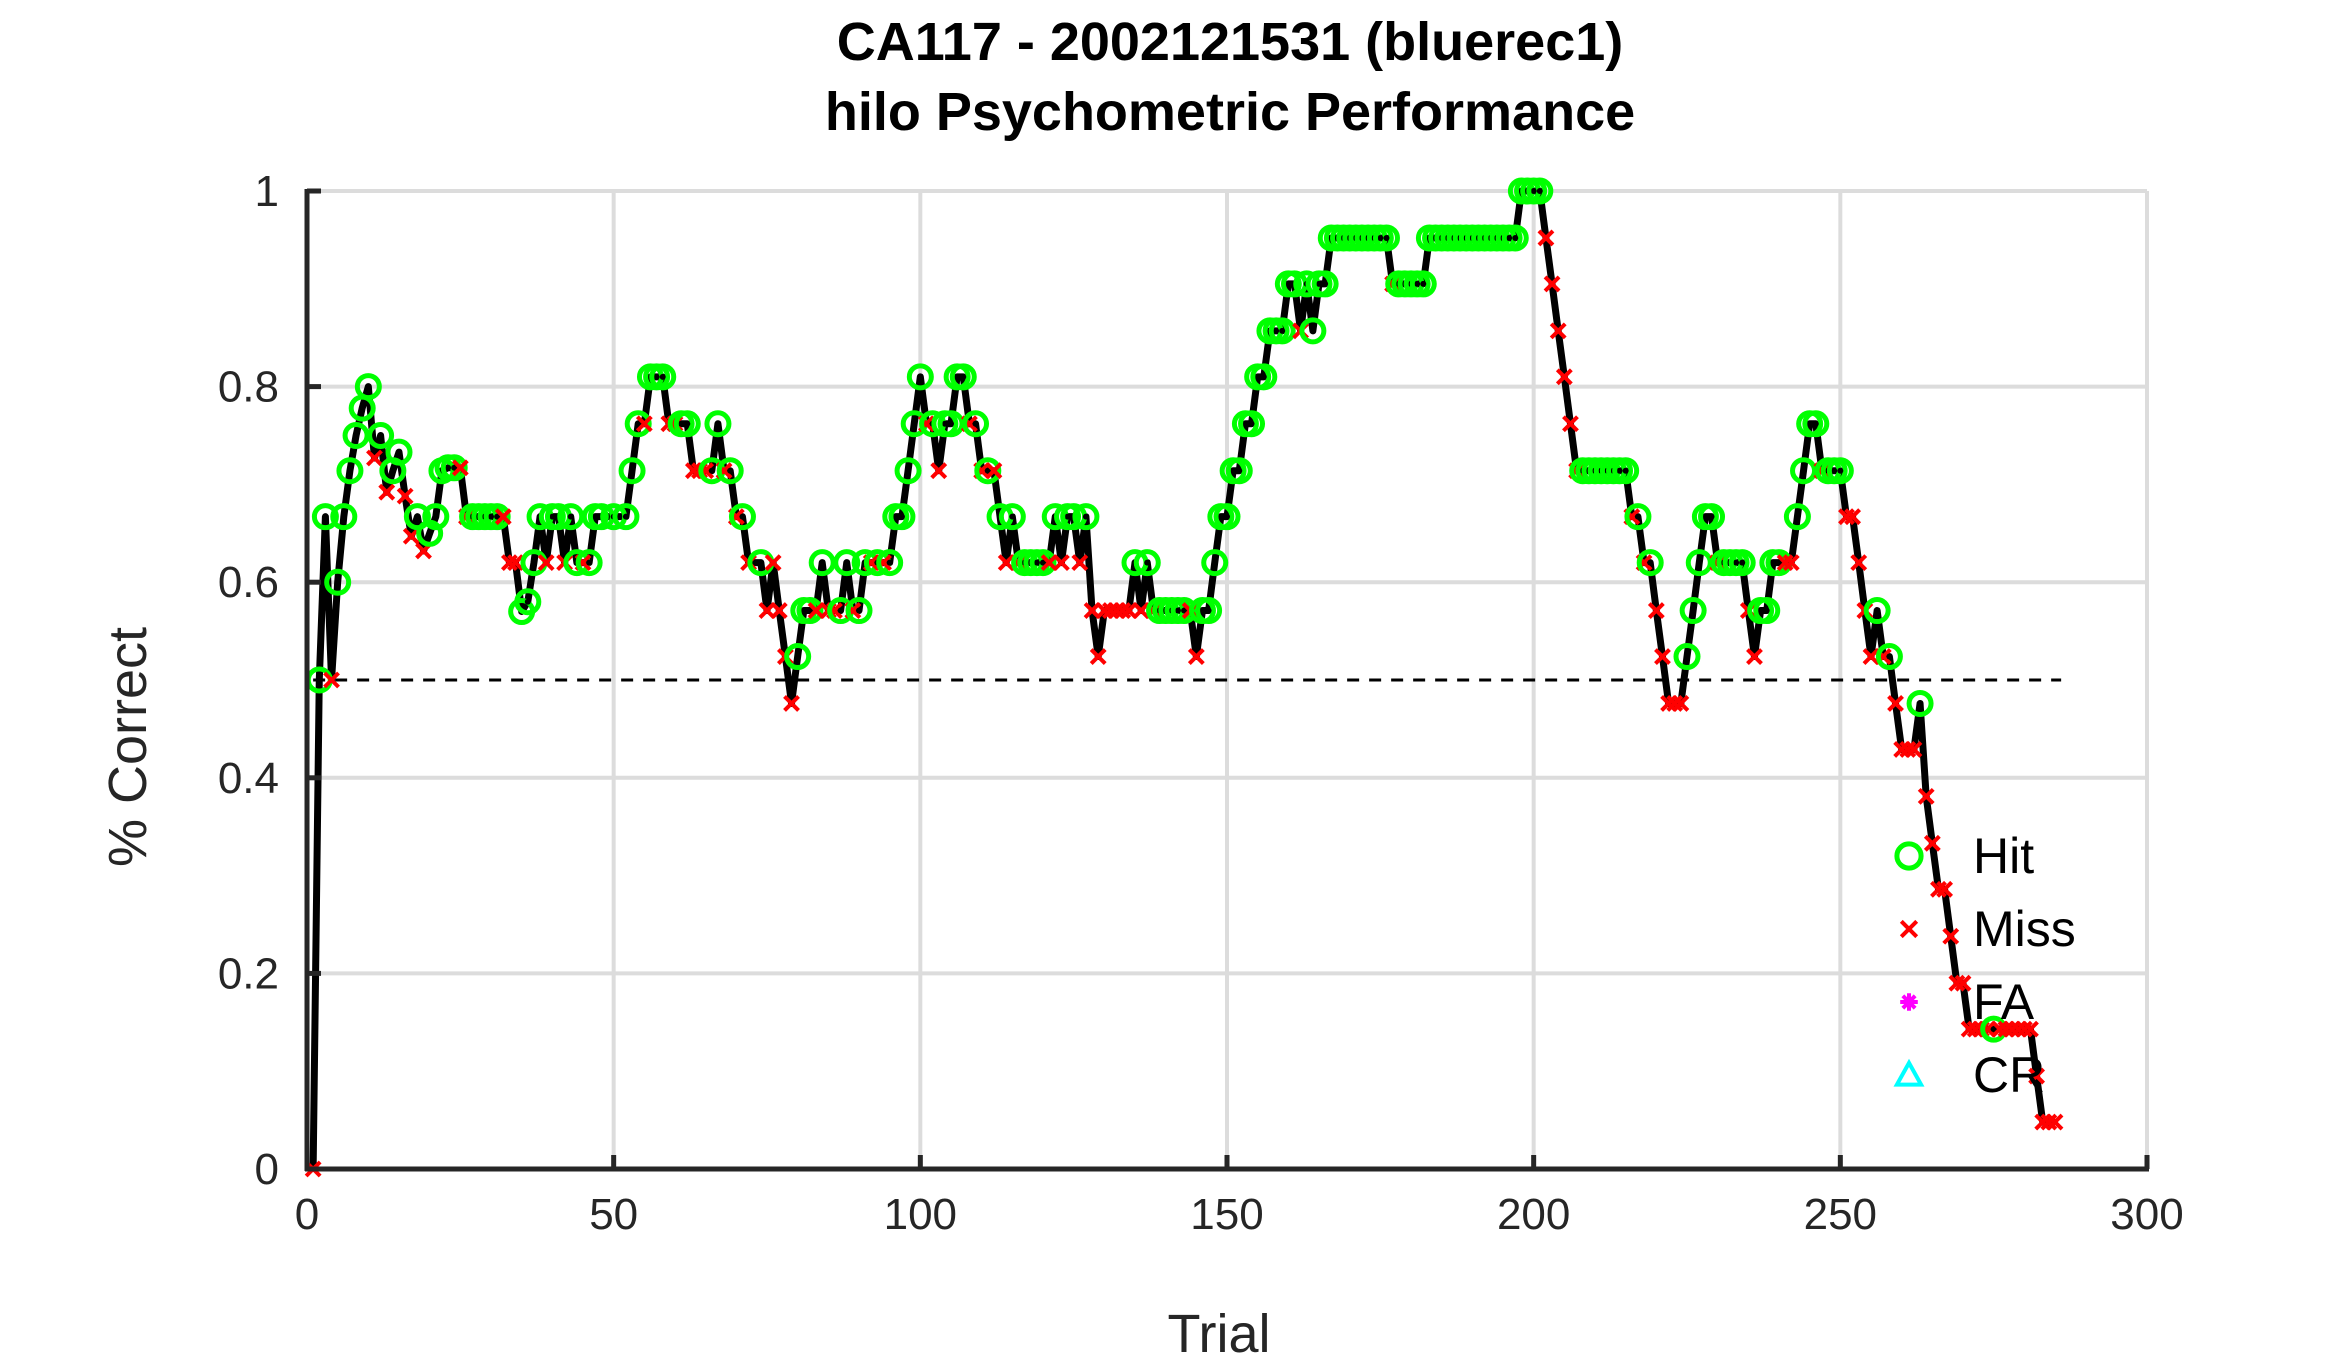 This screenshot has height=1362, width=2341. I want to click on x-axis-label: Trial, so click(1219, 1333).